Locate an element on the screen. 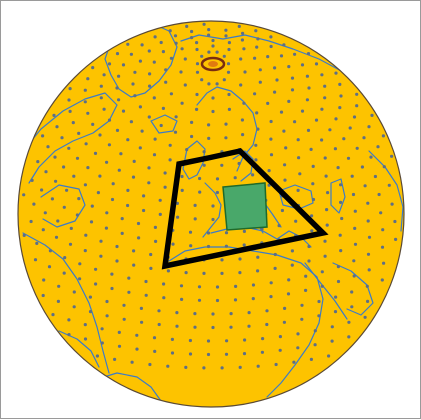 This screenshot has height=420, width=421. coastline-iceland is located at coordinates (164, 124).